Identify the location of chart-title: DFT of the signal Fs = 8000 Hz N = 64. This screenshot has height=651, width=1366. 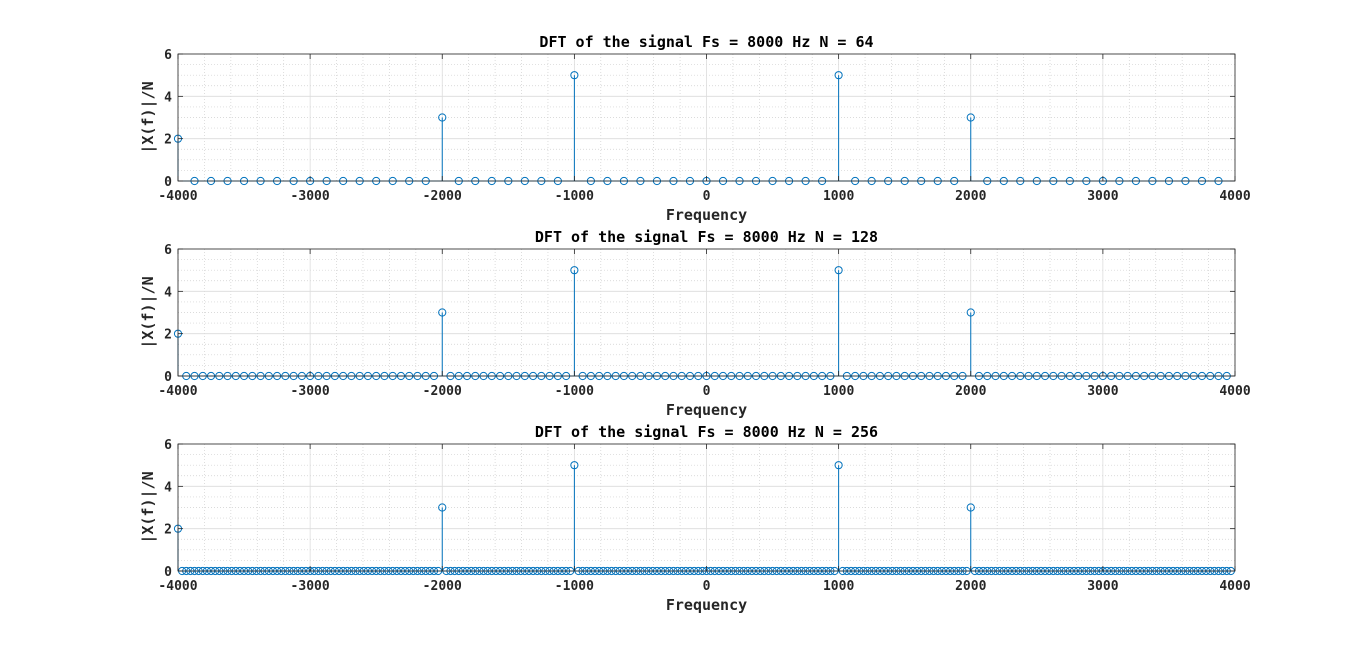
(706, 42).